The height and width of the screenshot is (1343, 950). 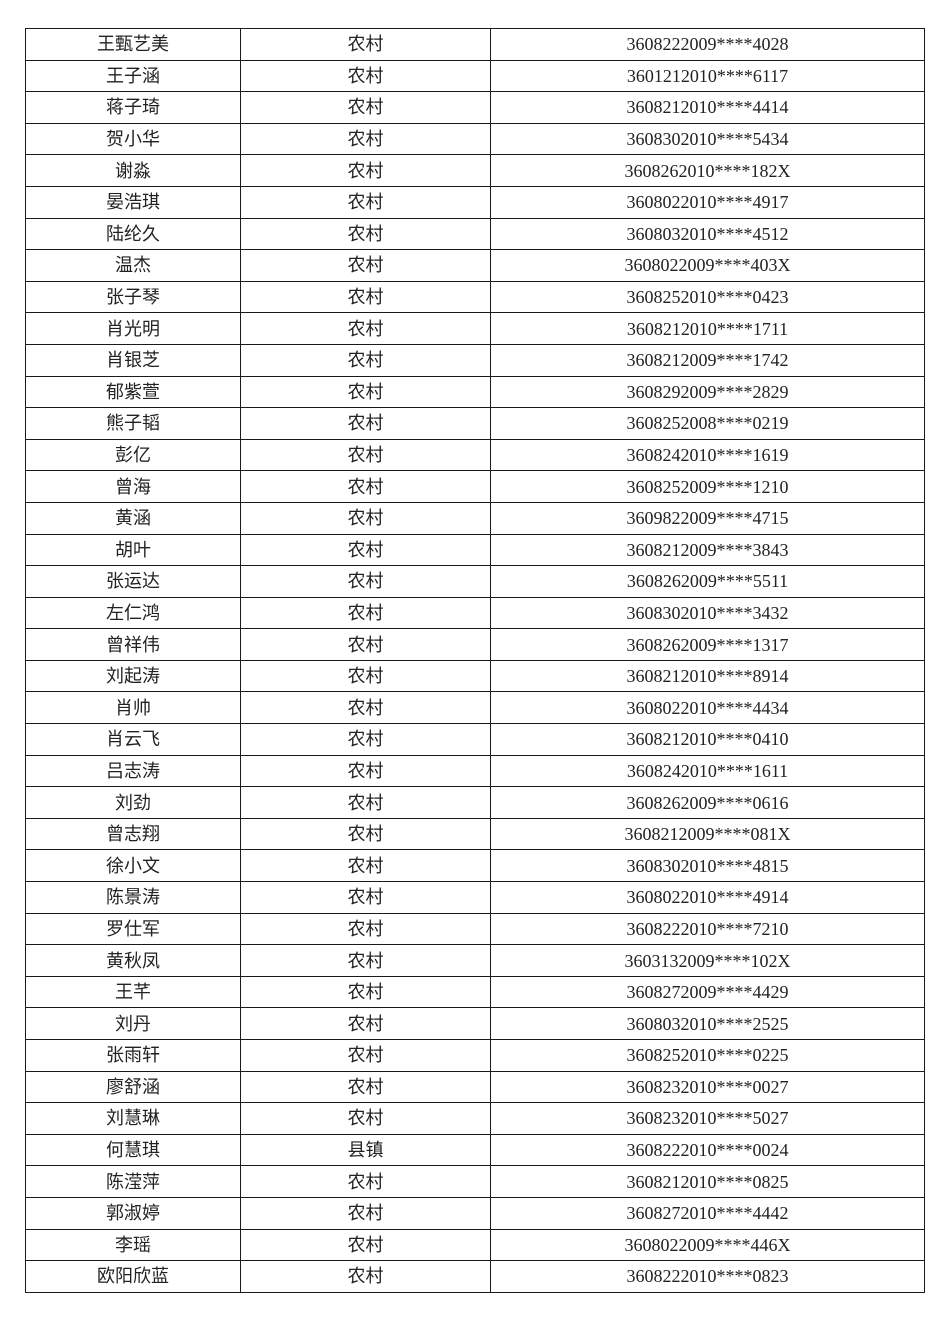 I want to click on table-row: 李瑶 农村 3608022009****446X, so click(x=475, y=1245).